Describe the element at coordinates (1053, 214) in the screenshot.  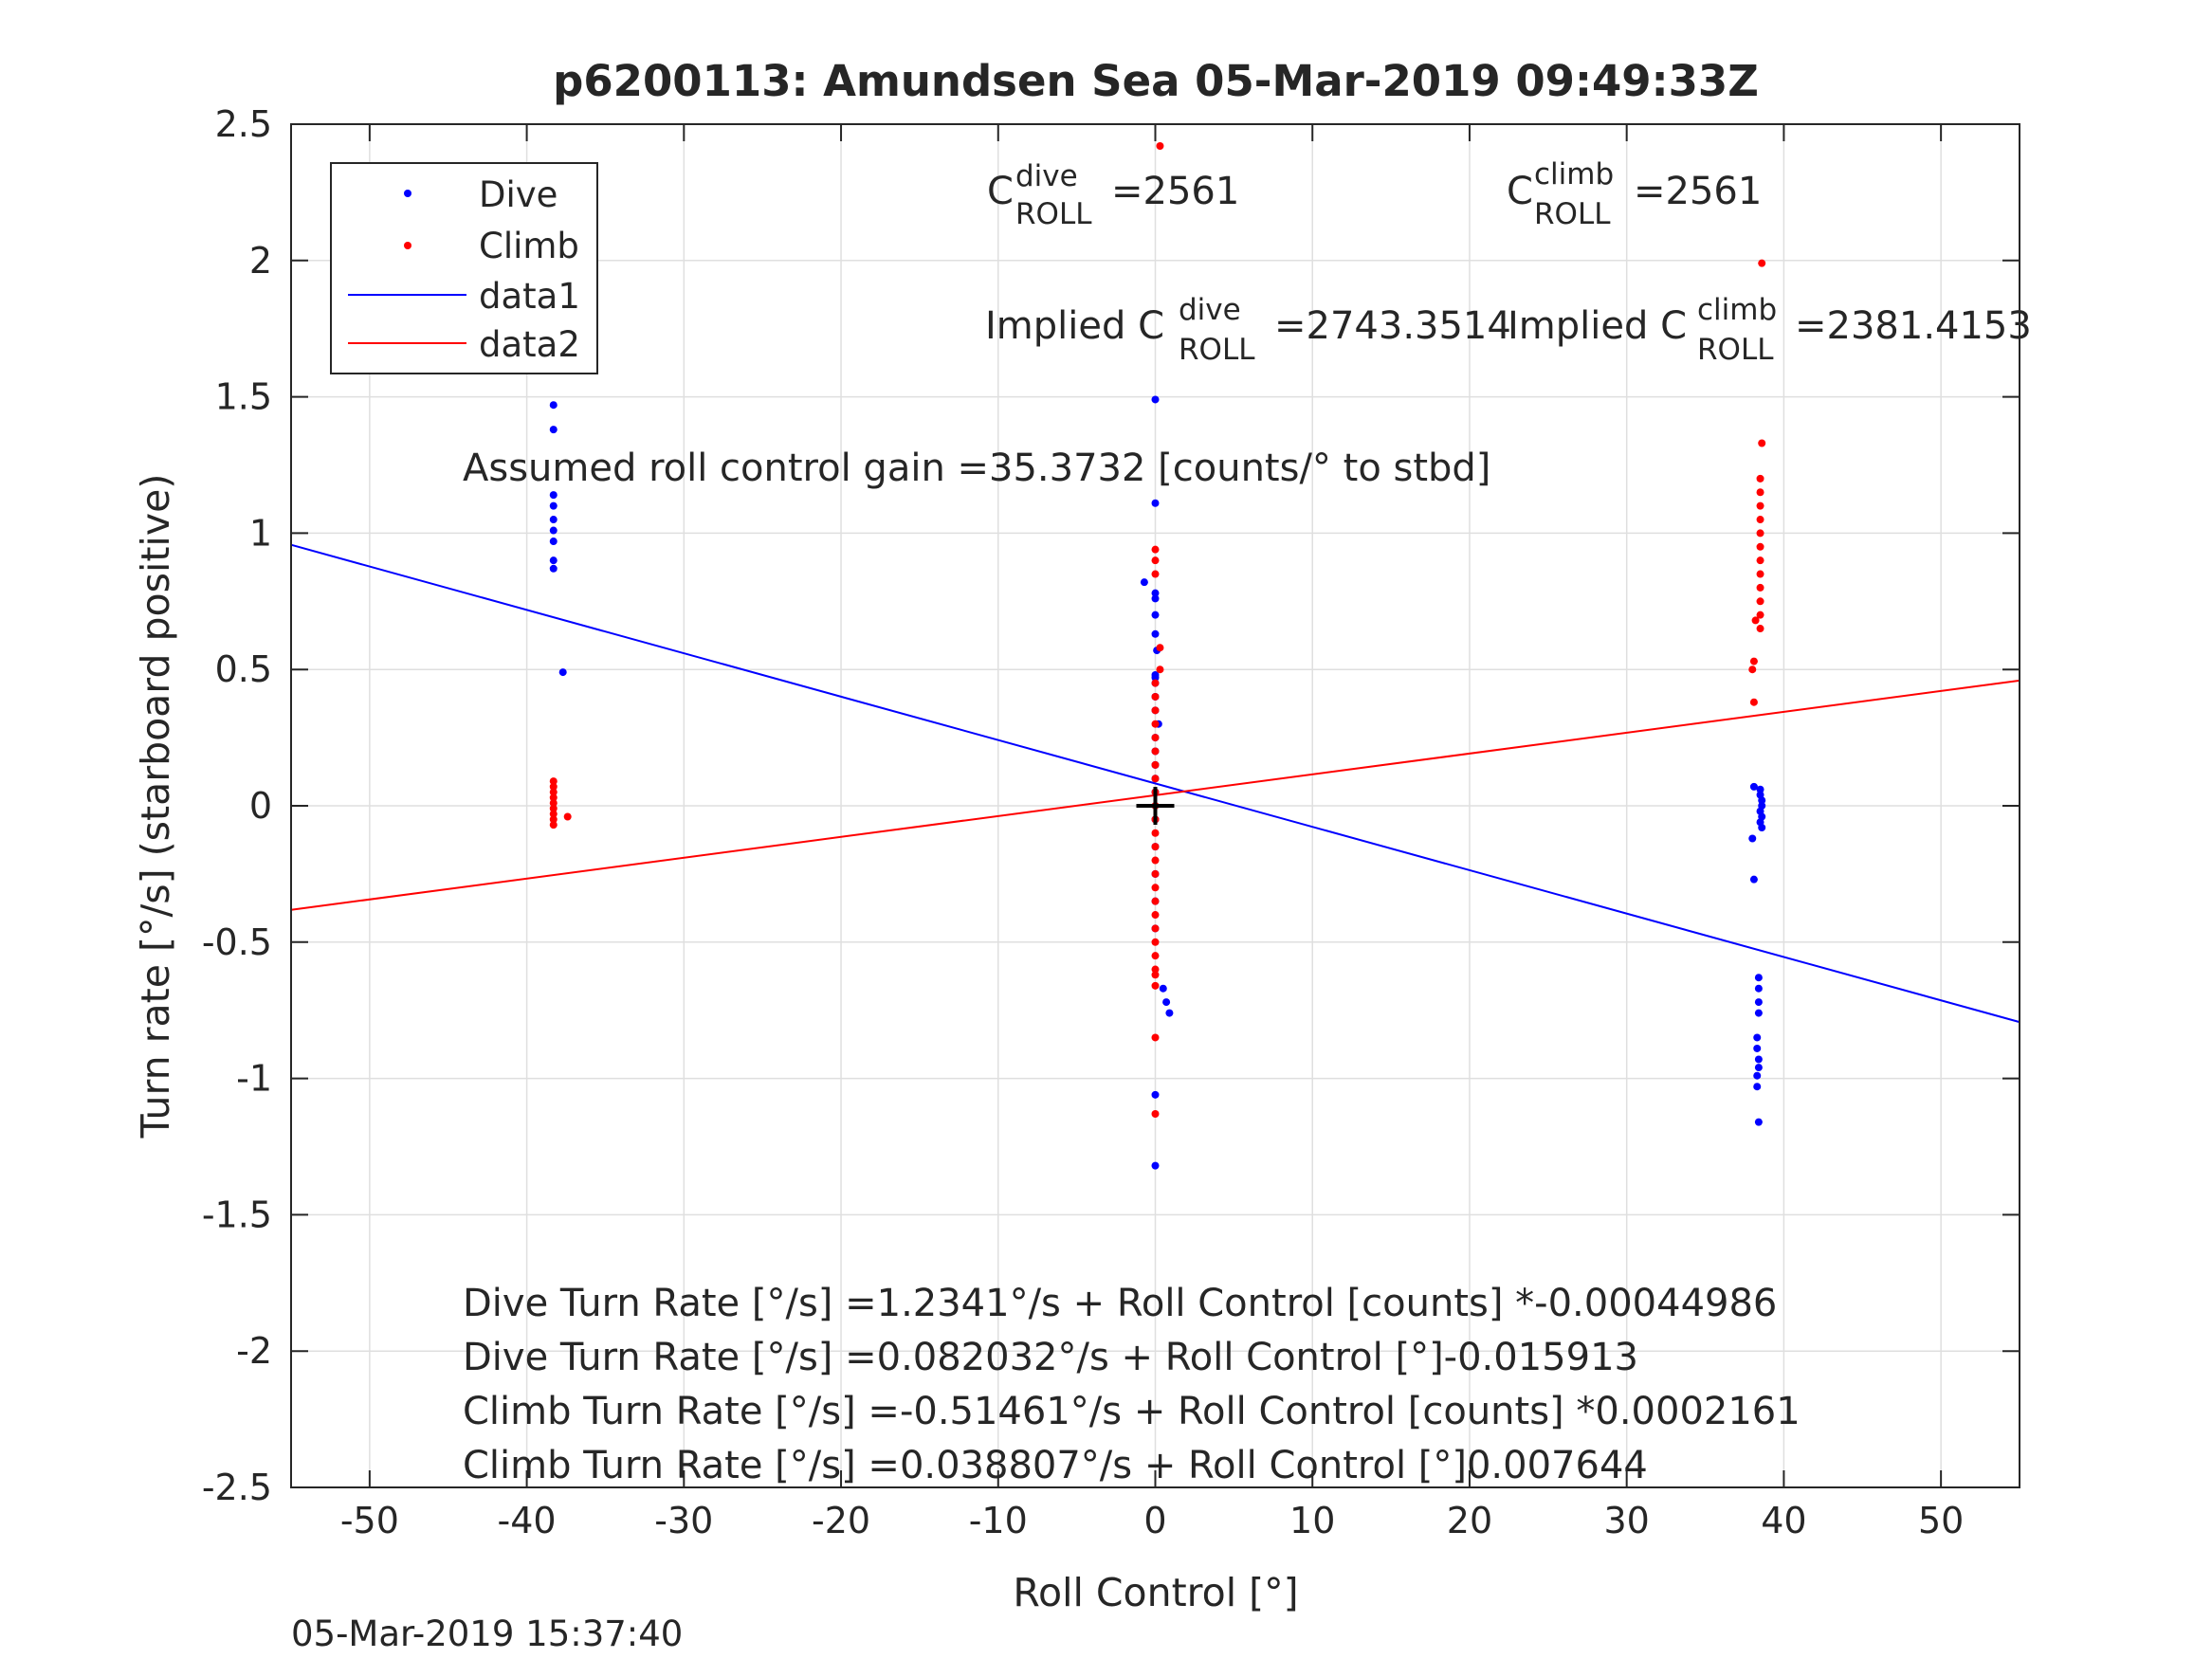
I see `c-dive-sub: ROLL` at that location.